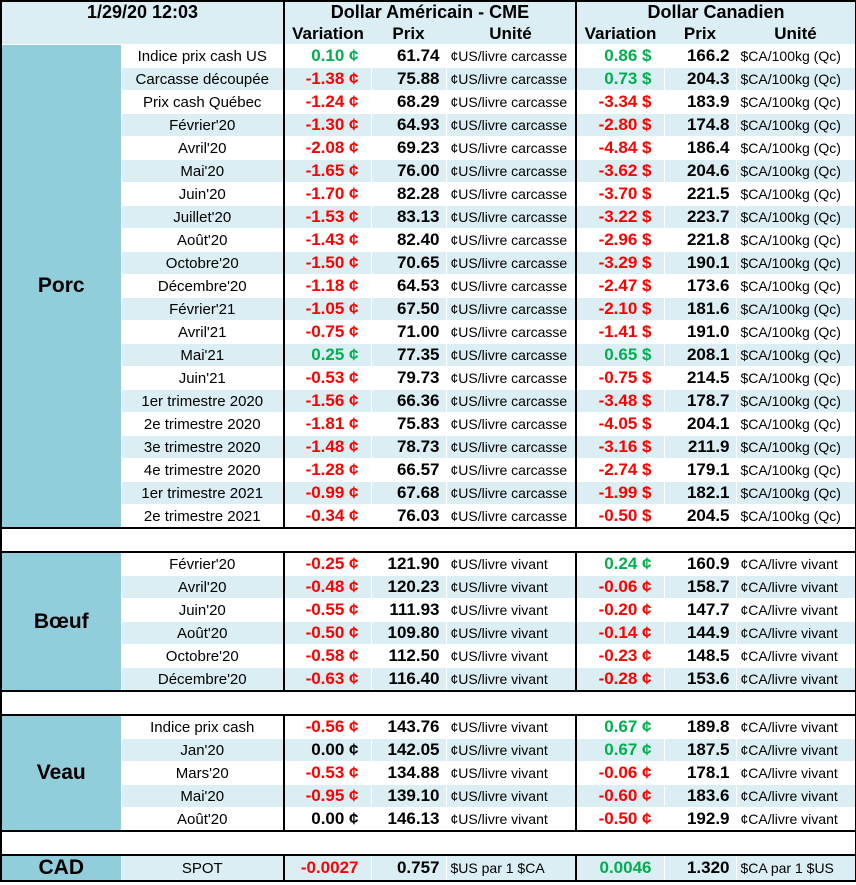 Image resolution: width=856 pixels, height=885 pixels. What do you see at coordinates (327, 493) in the screenshot?
I see `us-variation: -0.99 ¢` at bounding box center [327, 493].